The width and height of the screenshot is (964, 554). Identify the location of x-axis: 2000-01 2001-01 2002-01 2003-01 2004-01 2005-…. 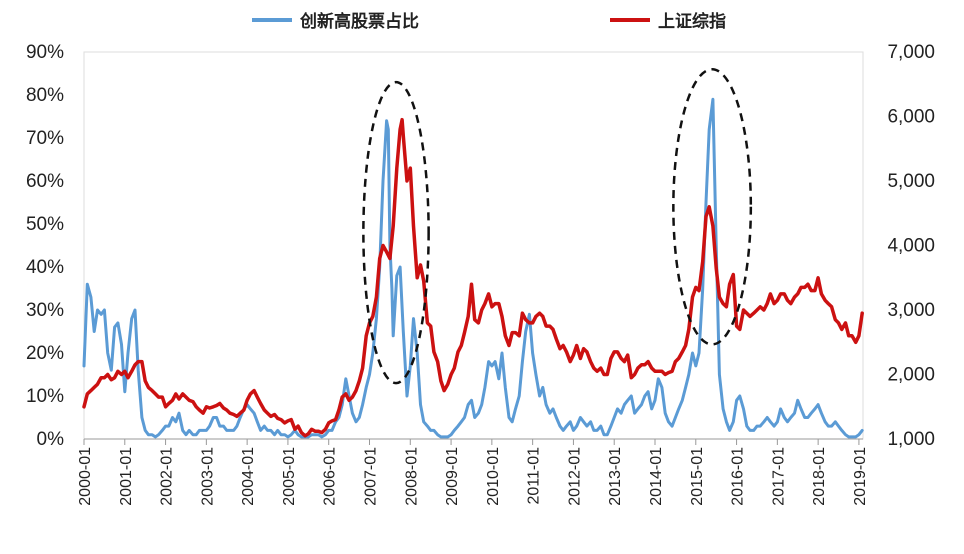
(473, 472).